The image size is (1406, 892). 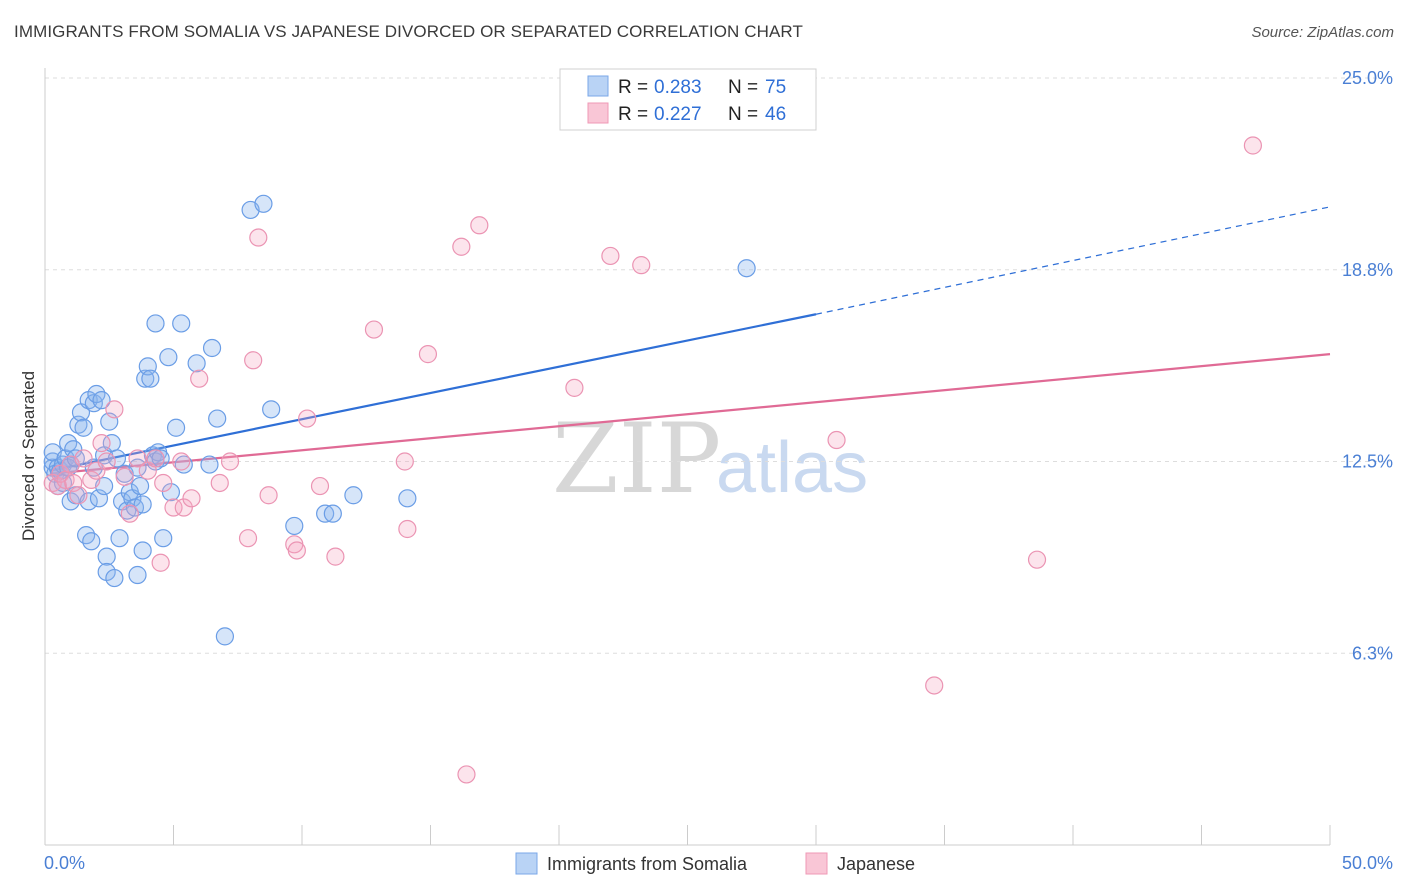 I want to click on y-axis-label: Divorced or Separated, so click(x=28, y=456).